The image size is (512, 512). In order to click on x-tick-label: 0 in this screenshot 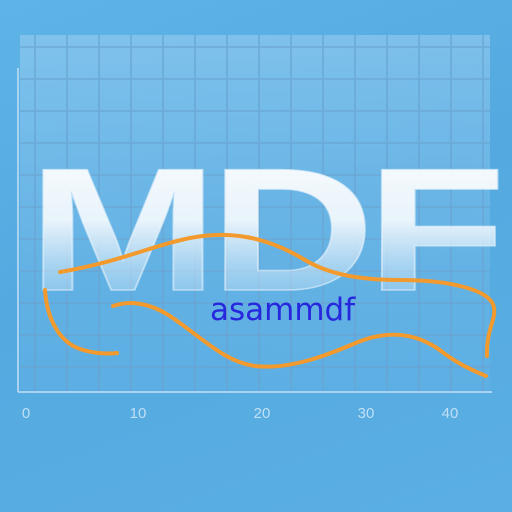, I will do `click(26, 413)`.